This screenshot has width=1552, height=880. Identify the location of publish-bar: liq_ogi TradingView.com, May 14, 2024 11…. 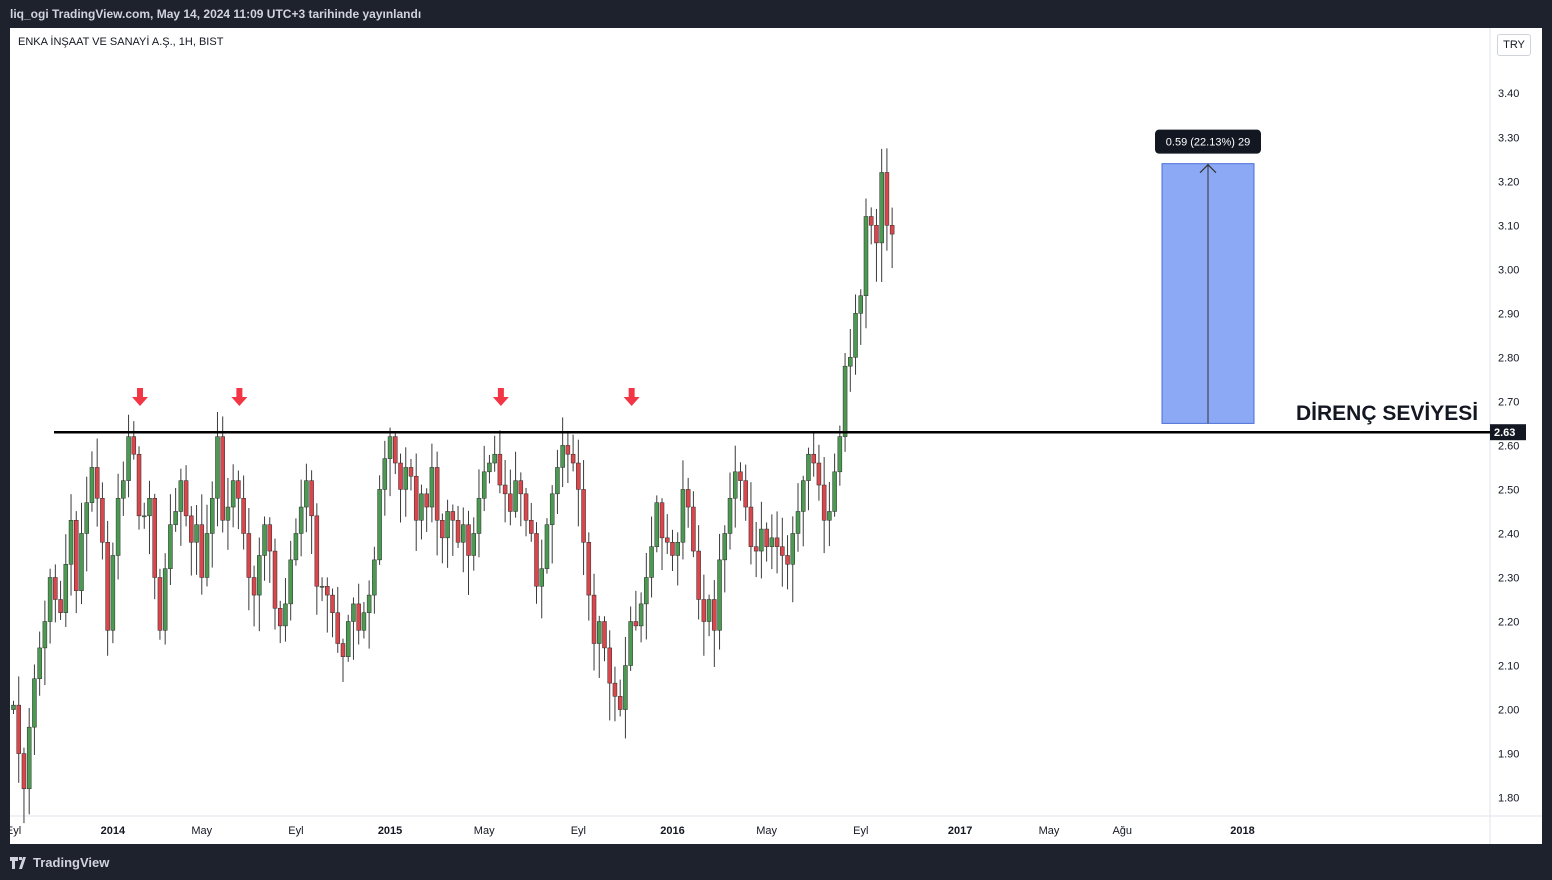
(776, 14).